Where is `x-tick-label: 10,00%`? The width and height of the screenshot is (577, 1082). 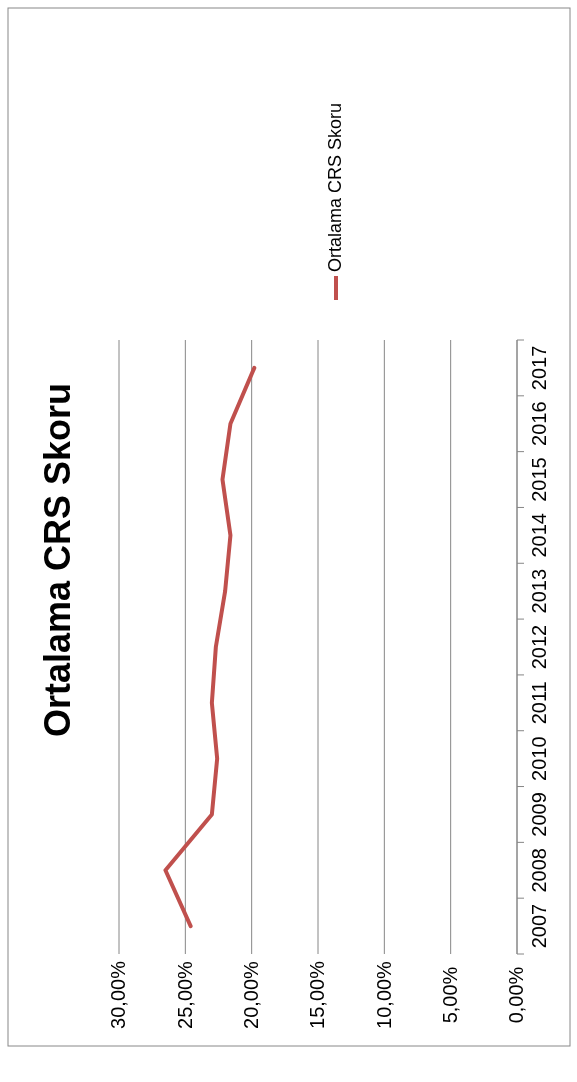
x-tick-label: 10,00% is located at coordinates (383, 994).